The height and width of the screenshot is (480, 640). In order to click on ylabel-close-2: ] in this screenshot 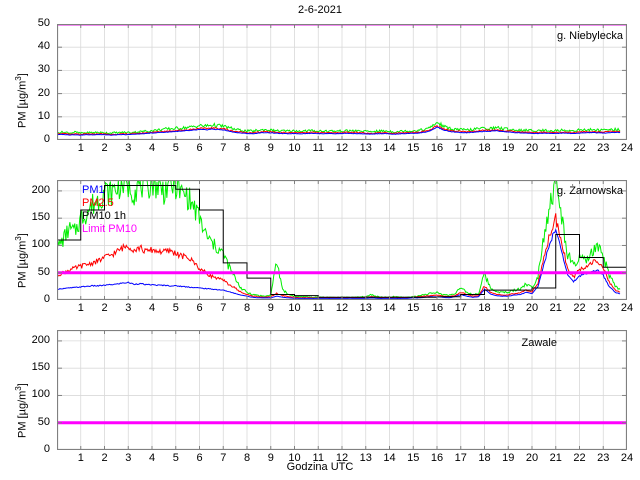, I will do `click(22, 385)`.